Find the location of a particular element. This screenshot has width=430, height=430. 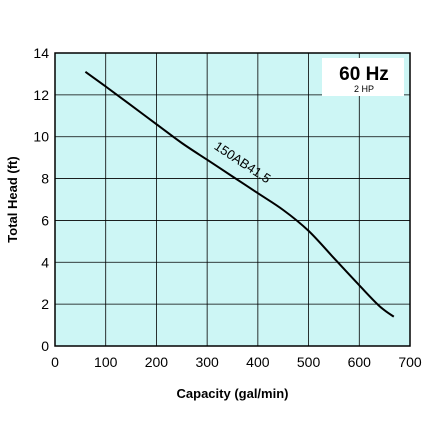

x-tick-label: 500 is located at coordinates (309, 362).